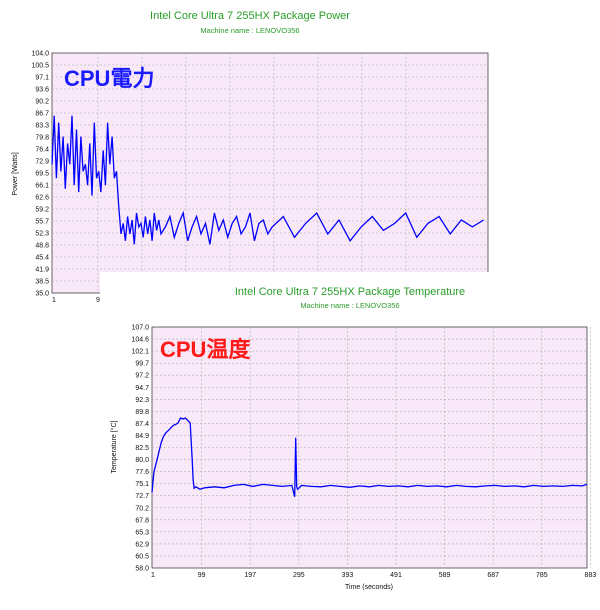 This screenshot has height=610, width=600. I want to click on y-tick-label: 69.5, so click(42, 174).